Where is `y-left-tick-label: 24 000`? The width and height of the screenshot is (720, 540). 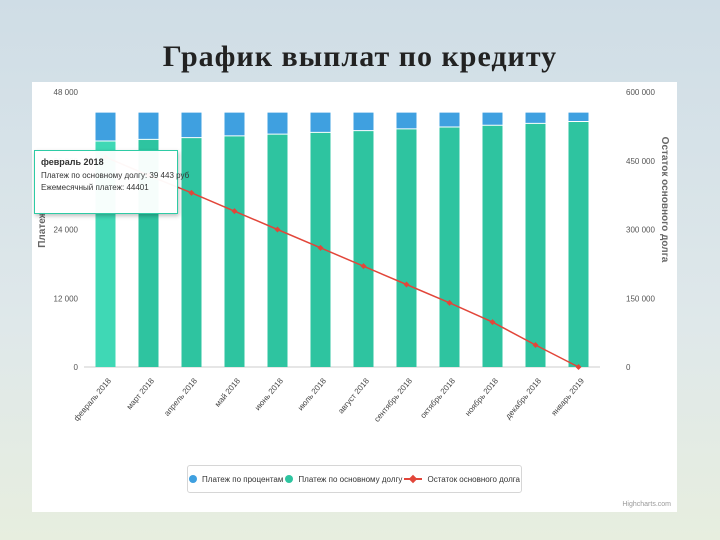
y-left-tick-label: 24 000 is located at coordinates (66, 230).